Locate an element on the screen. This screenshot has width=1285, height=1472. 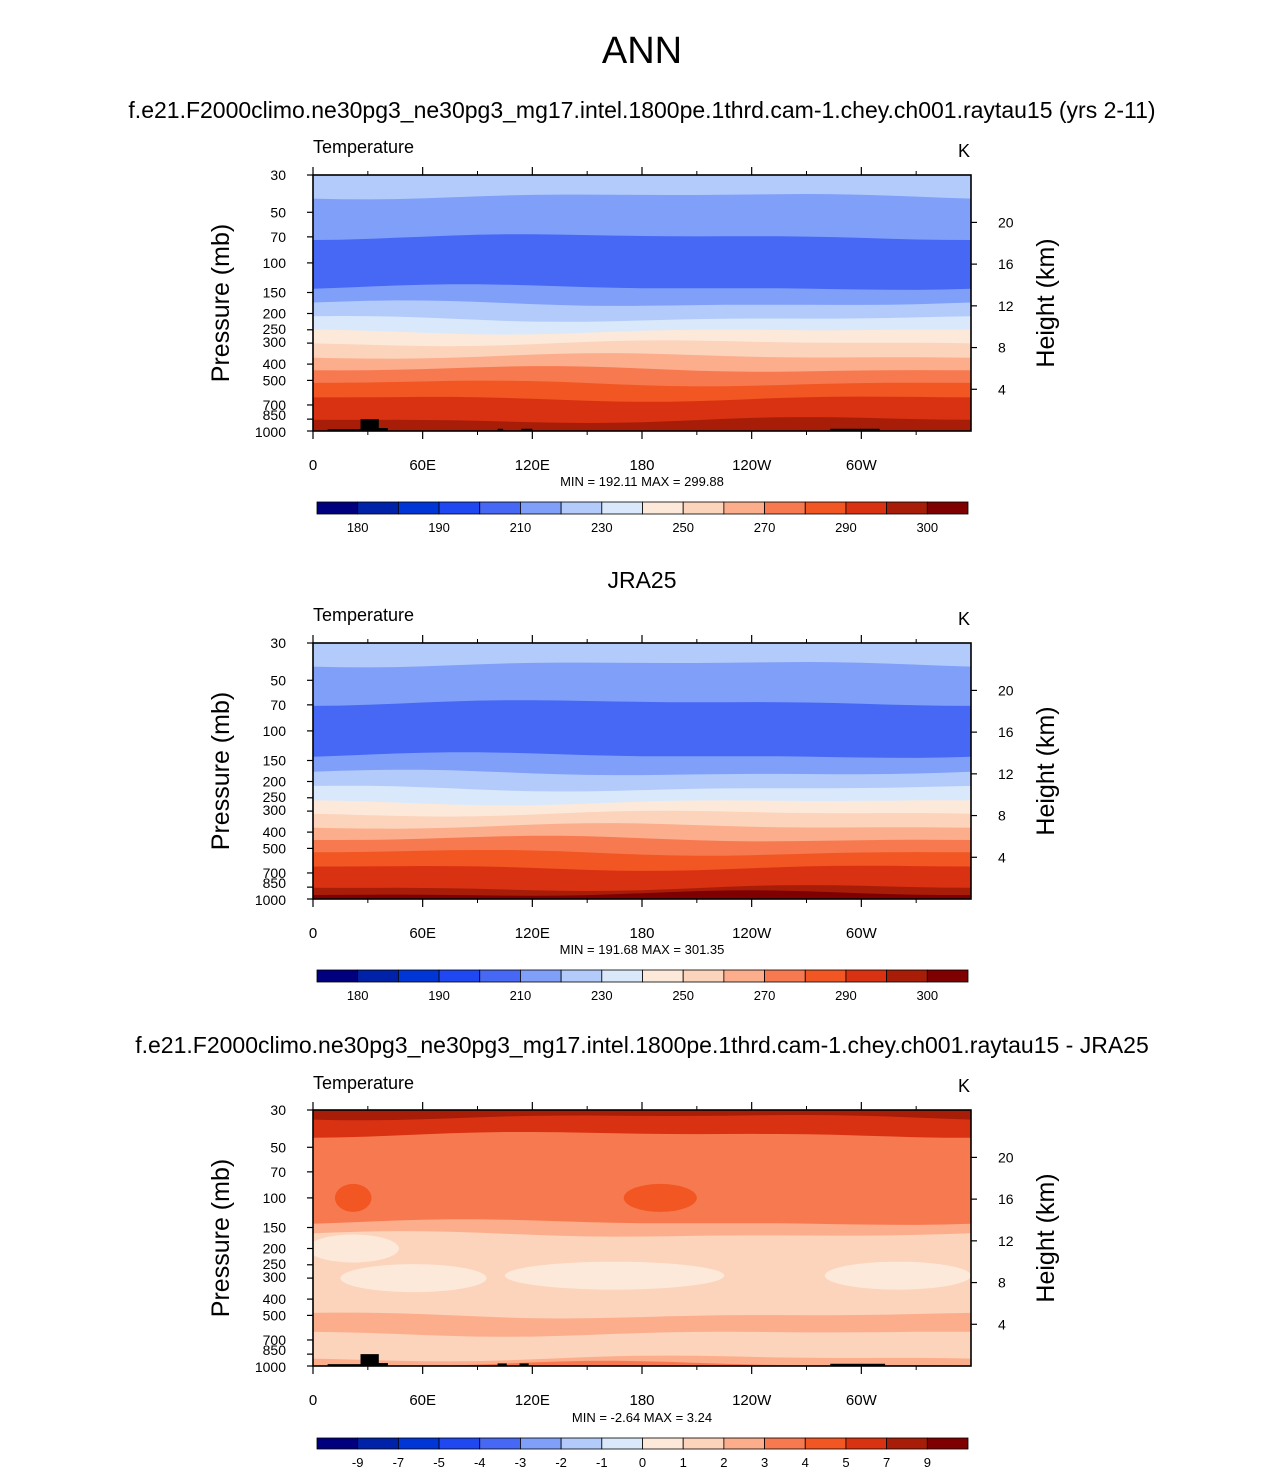
panel-1-variable-label: Temperature is located at coordinates (364, 147).